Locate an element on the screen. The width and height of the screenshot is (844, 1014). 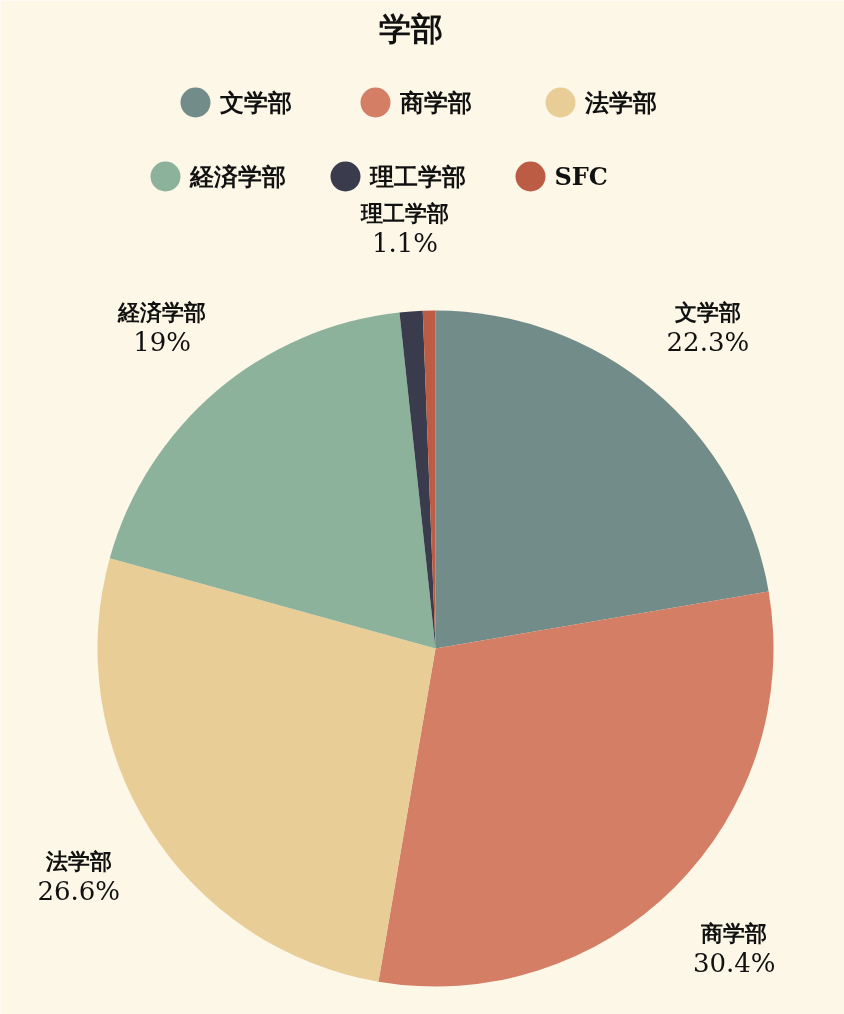
chart-title: 学部 is located at coordinates (410, 28).